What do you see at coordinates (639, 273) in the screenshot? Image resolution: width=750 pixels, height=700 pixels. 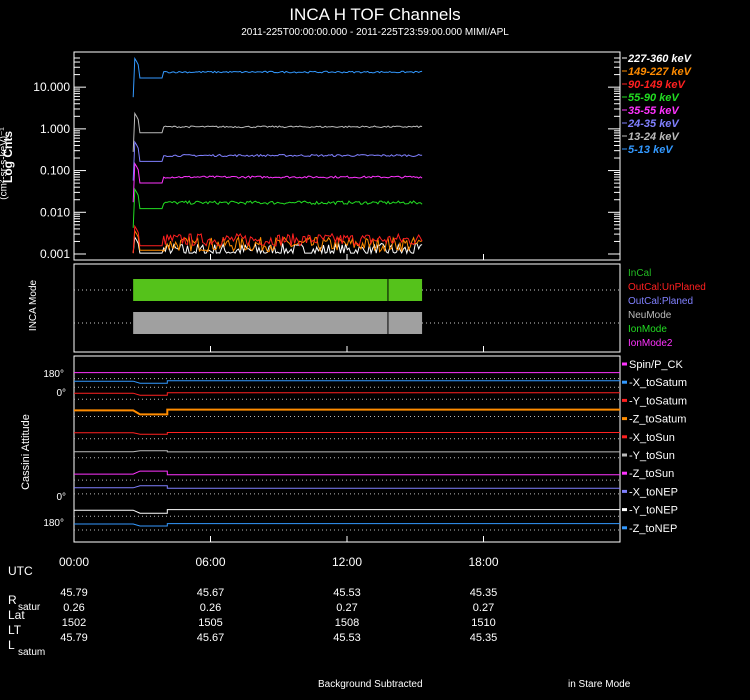 I see `mode-legend-item: InCal` at bounding box center [639, 273].